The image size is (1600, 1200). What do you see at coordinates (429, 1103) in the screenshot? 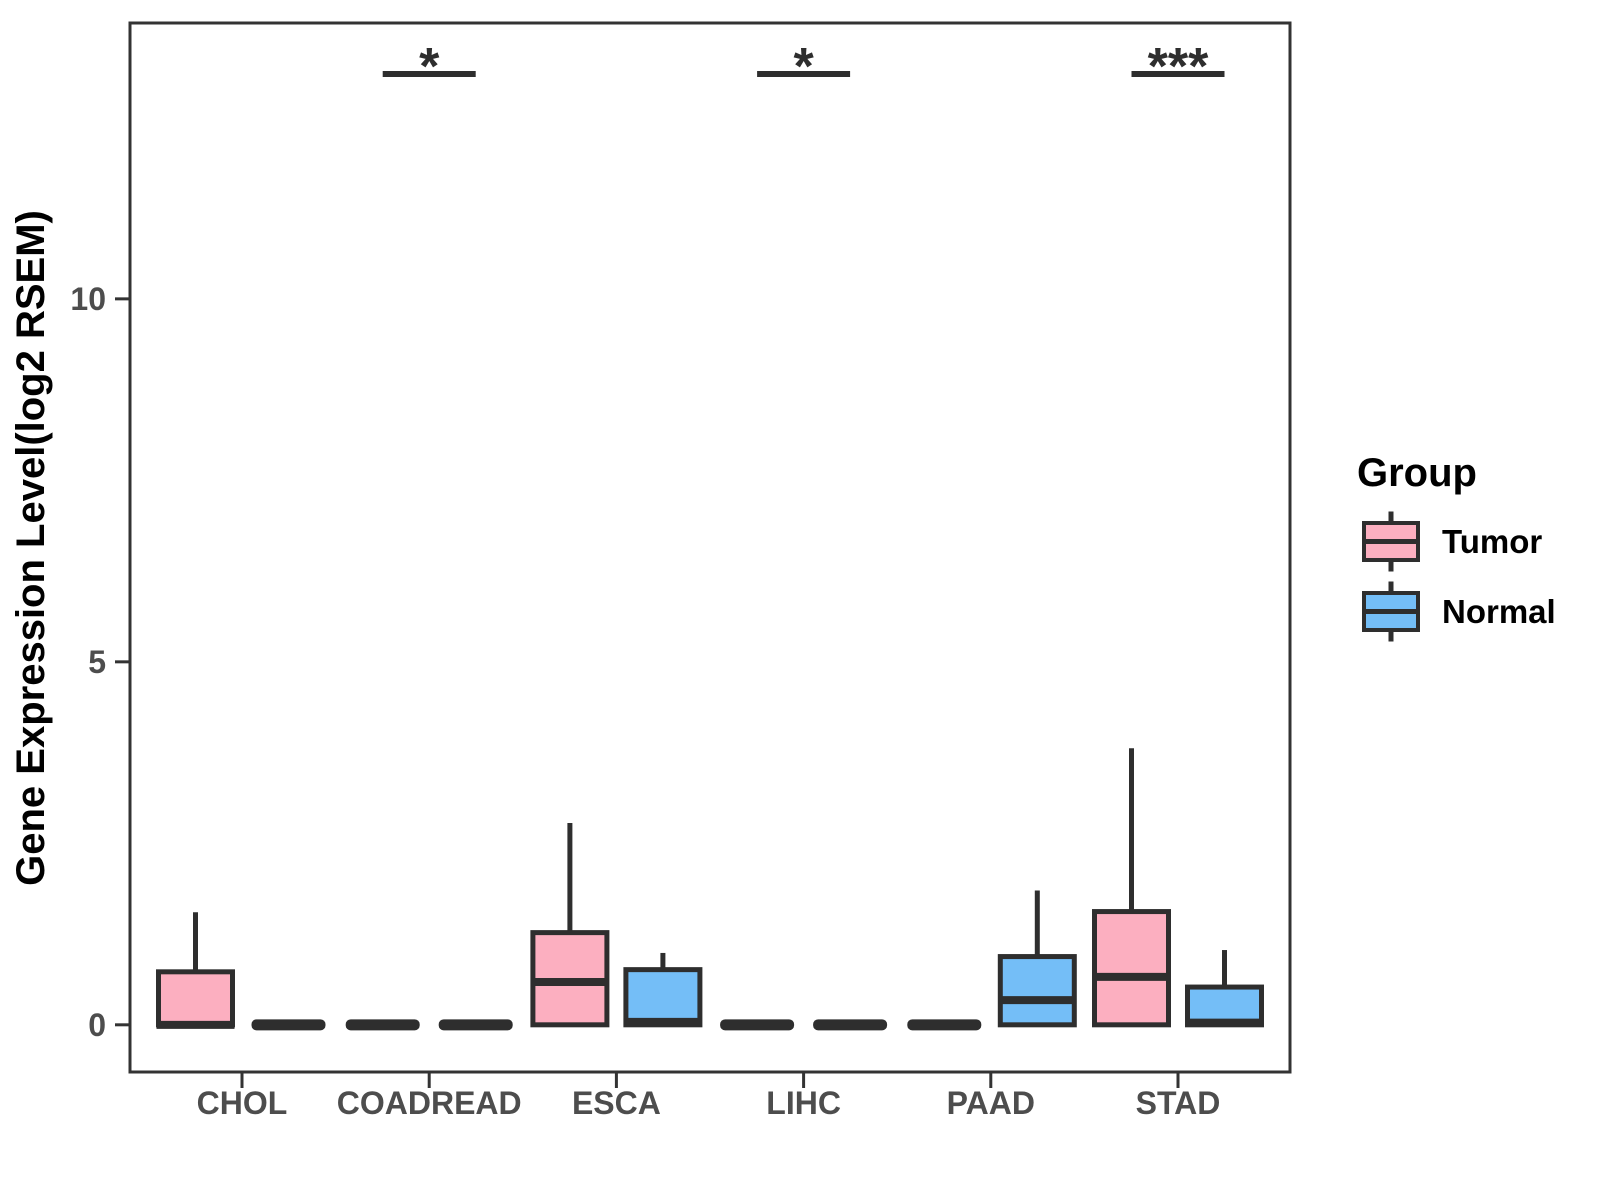
I see `x-tick-label-COADREAD: COADREAD` at bounding box center [429, 1103].